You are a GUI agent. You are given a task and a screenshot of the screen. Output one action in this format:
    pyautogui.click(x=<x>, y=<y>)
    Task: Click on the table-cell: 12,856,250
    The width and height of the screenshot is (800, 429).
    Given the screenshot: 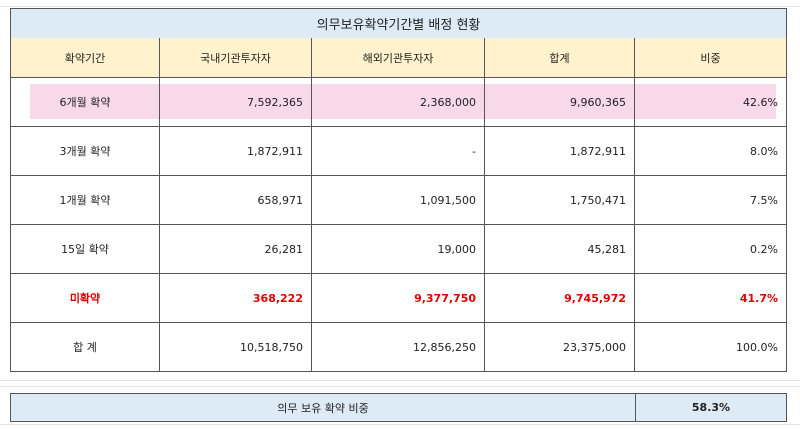 What is the action you would take?
    pyautogui.click(x=398, y=347)
    